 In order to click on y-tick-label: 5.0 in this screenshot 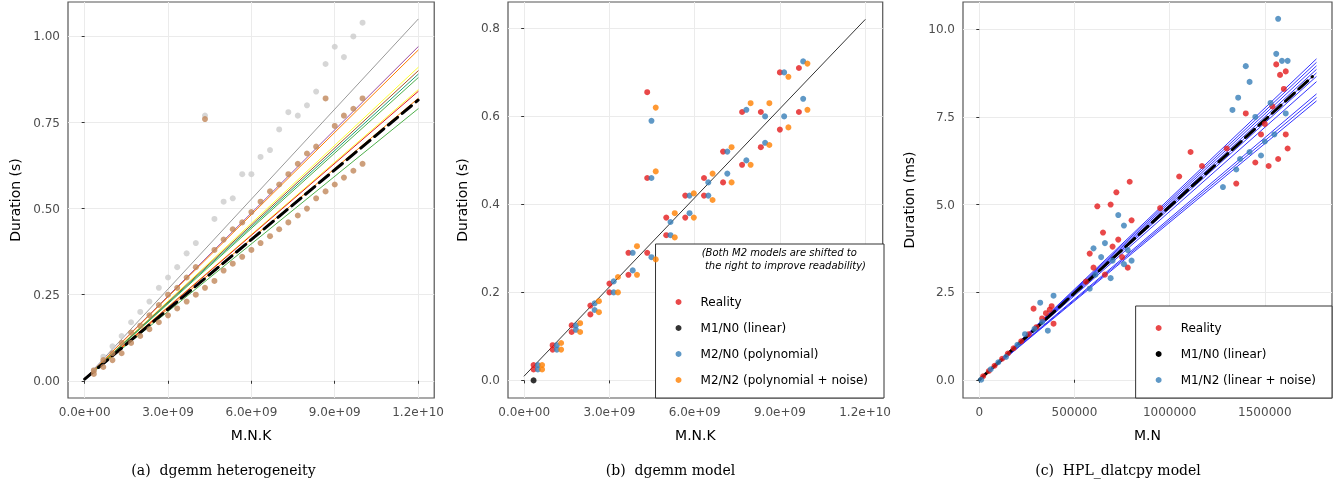, I will do `click(945, 204)`.